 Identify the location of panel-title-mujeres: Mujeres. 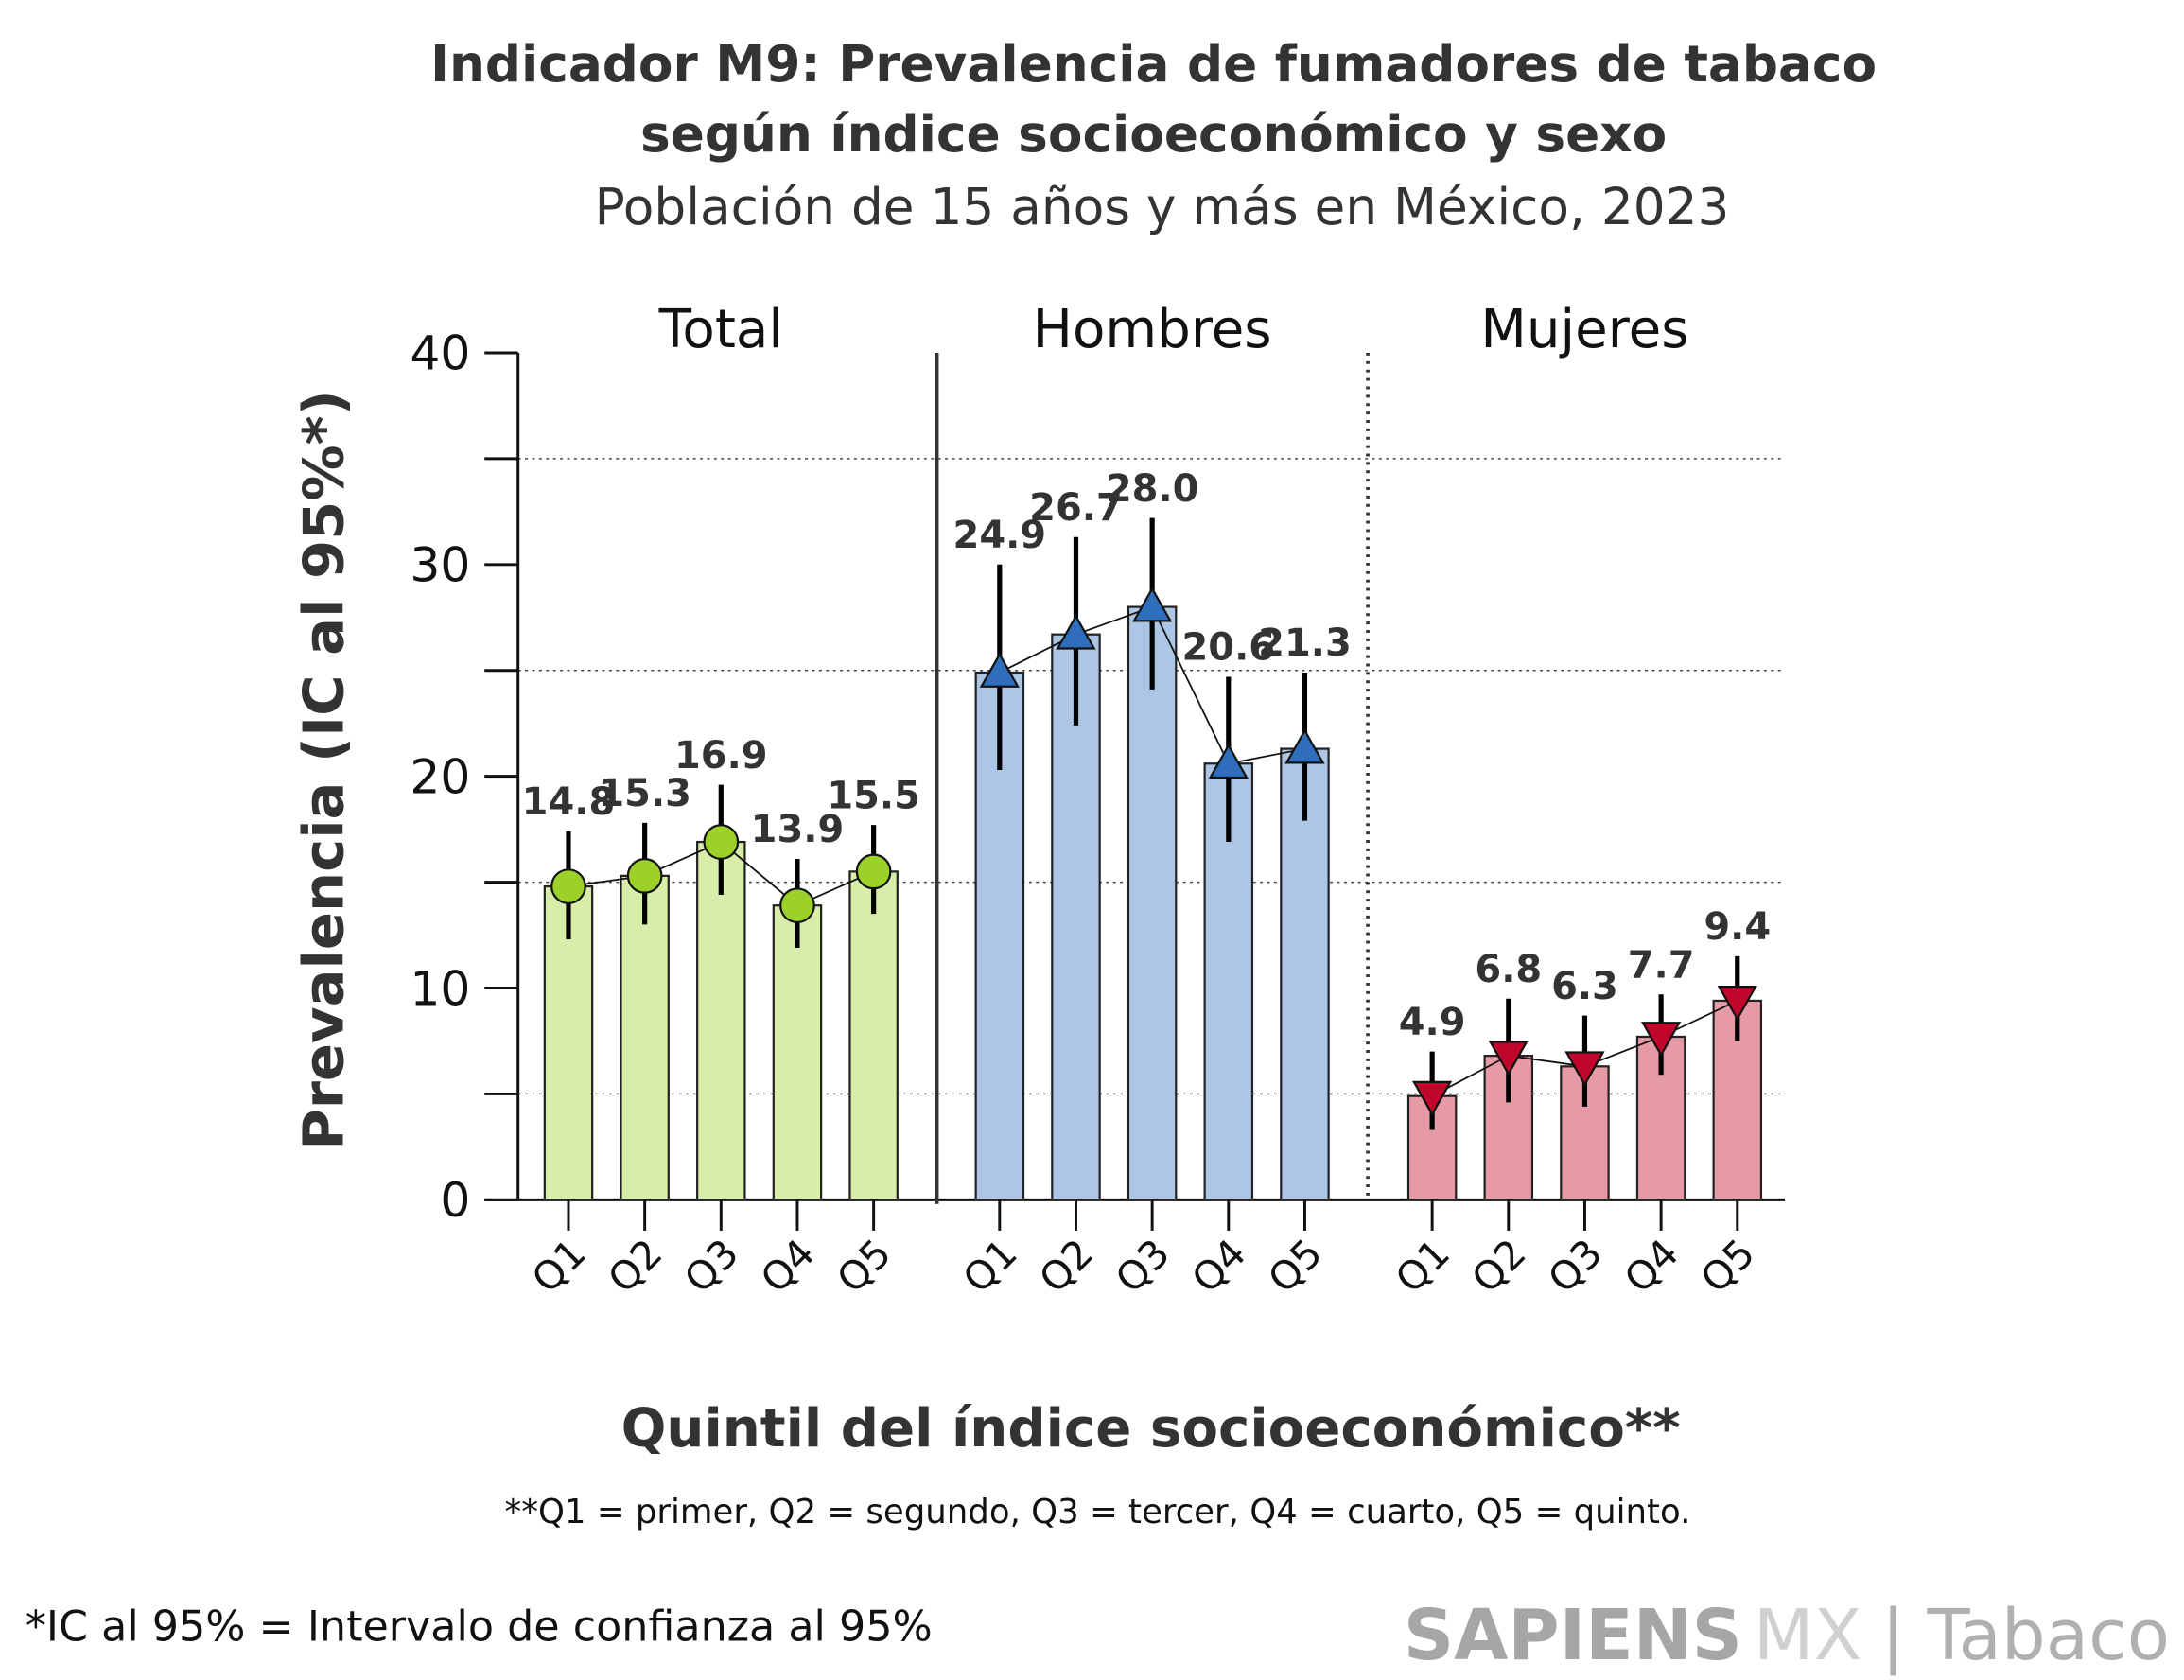
(1584, 329).